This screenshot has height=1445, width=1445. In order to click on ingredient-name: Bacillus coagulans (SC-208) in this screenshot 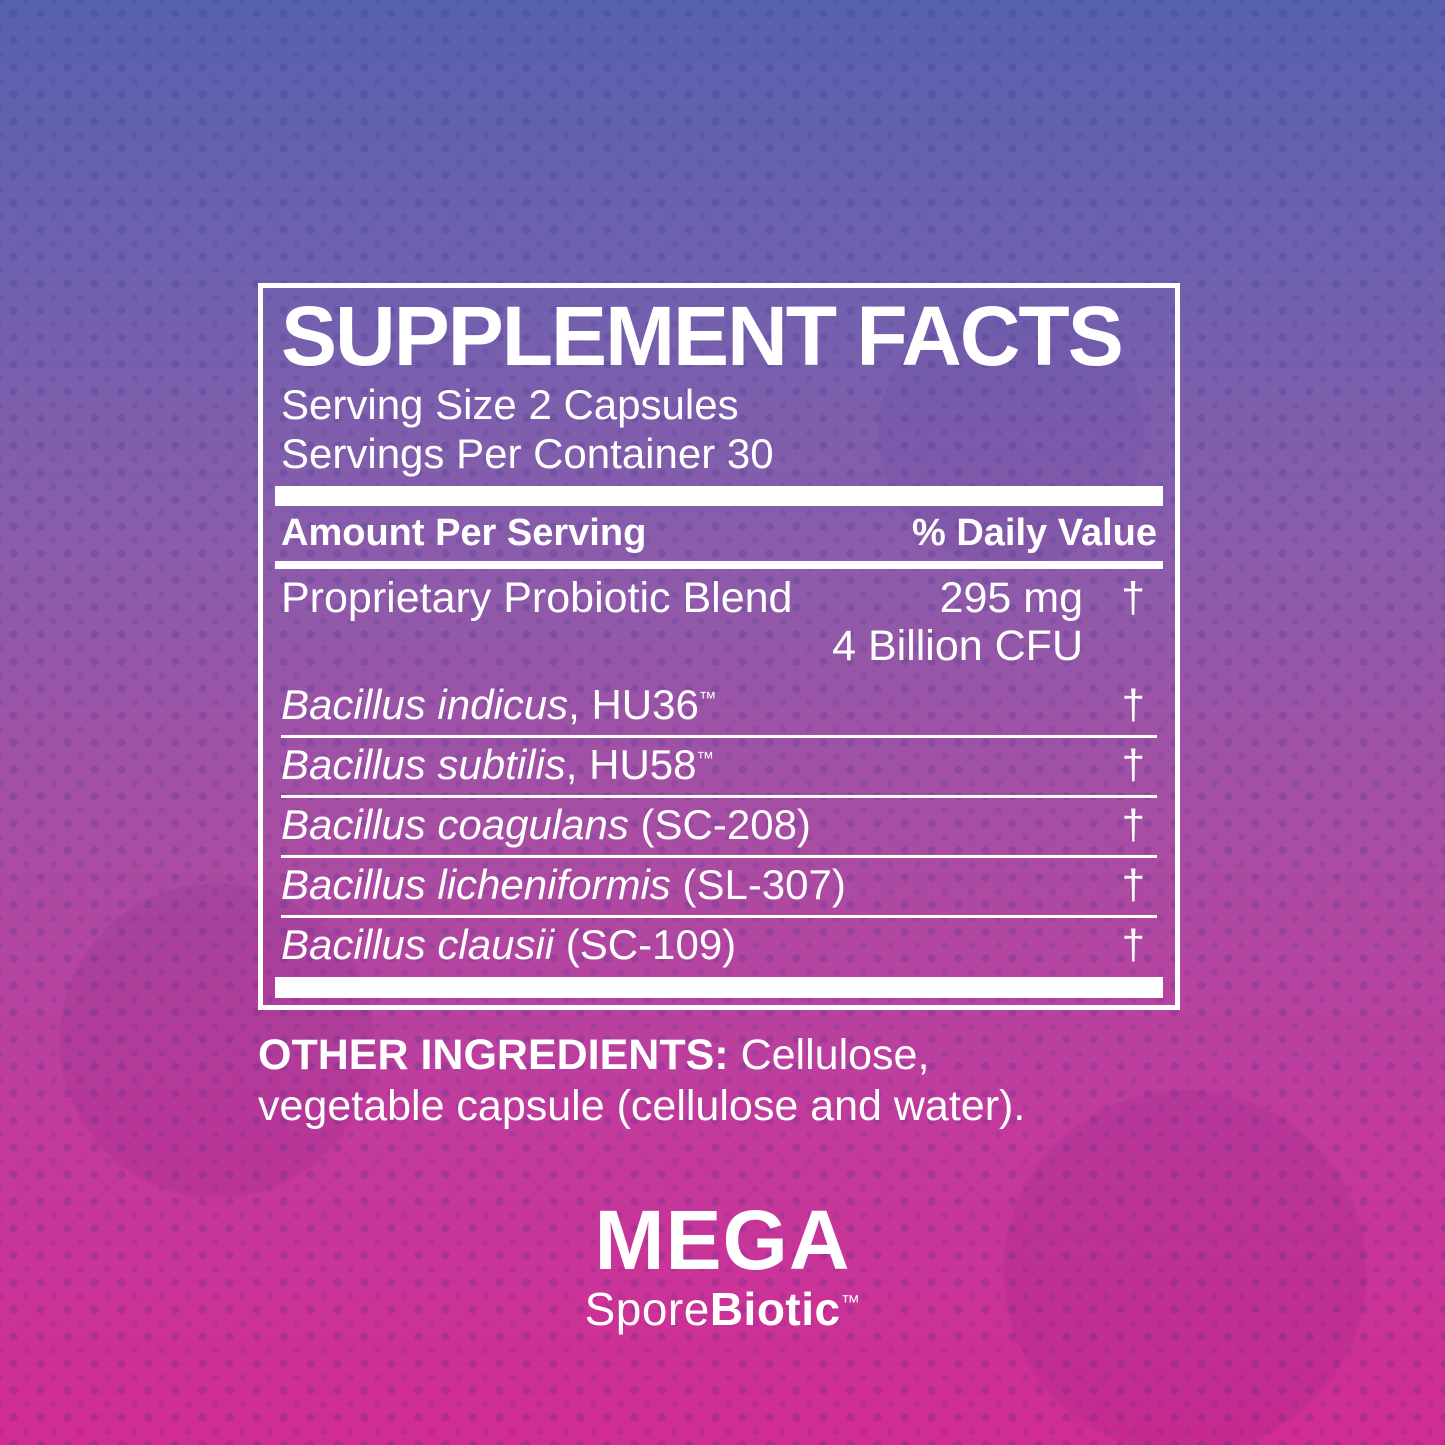, I will do `click(682, 824)`.